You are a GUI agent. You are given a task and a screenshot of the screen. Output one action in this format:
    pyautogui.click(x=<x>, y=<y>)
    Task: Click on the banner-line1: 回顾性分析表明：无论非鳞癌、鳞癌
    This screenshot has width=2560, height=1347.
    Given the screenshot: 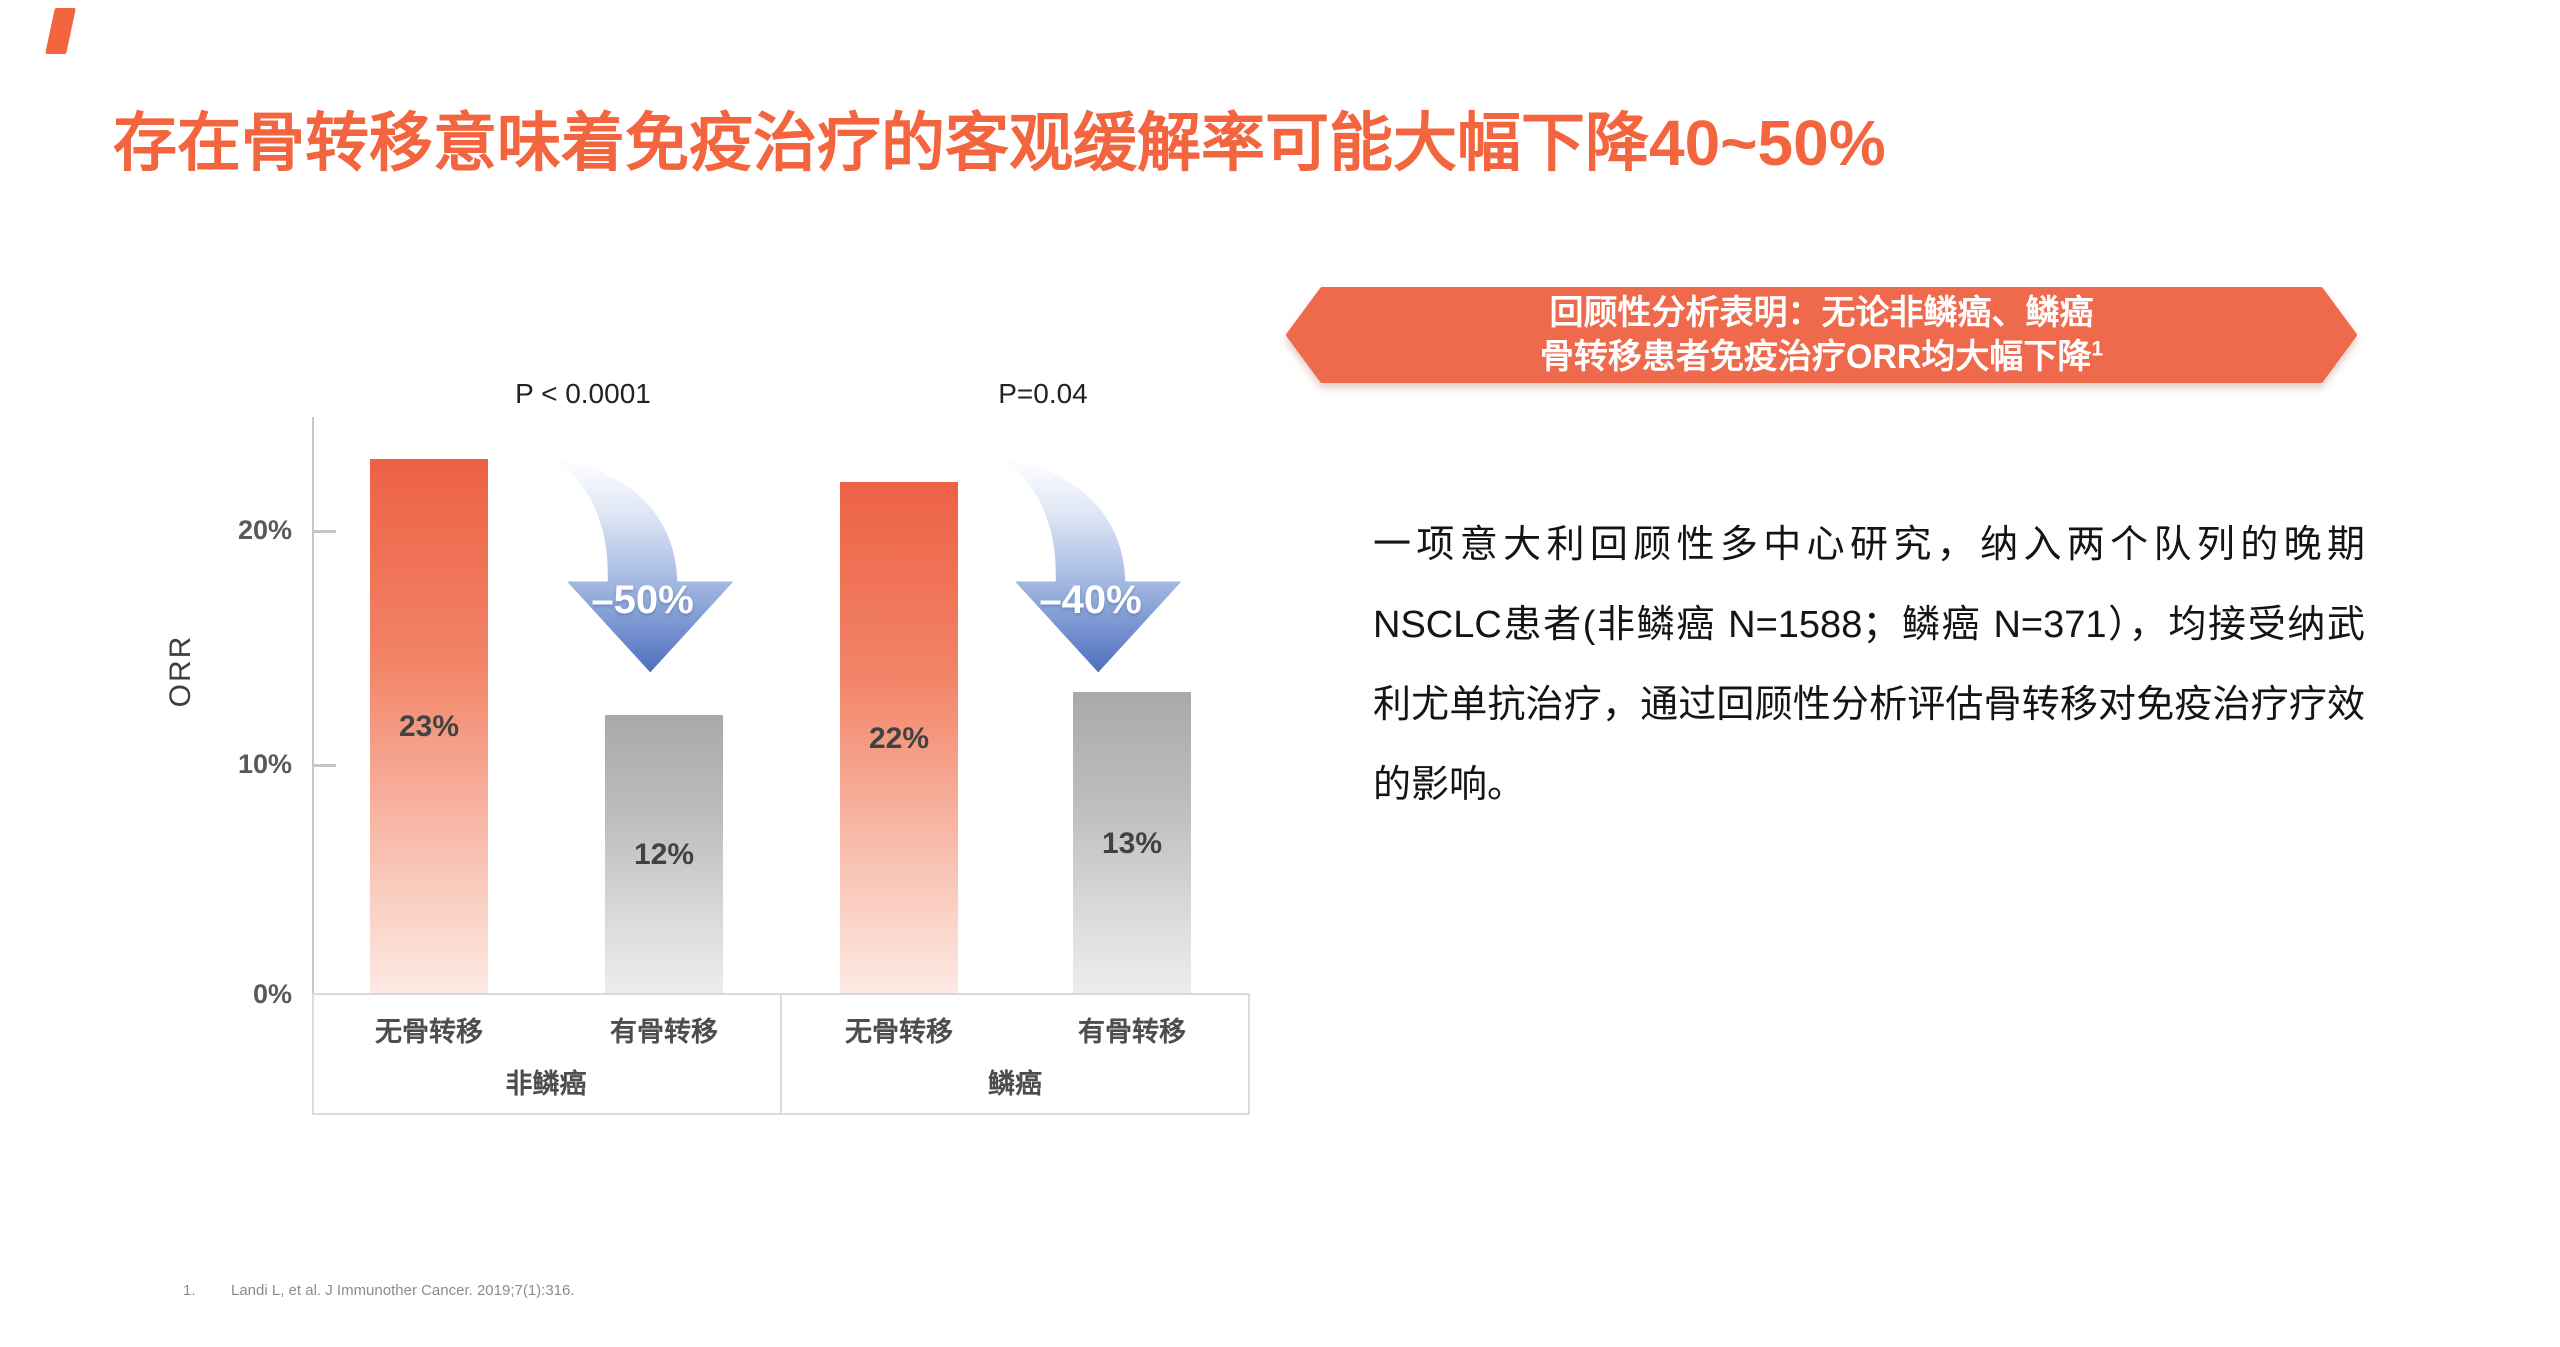 What is the action you would take?
    pyautogui.click(x=1821, y=313)
    